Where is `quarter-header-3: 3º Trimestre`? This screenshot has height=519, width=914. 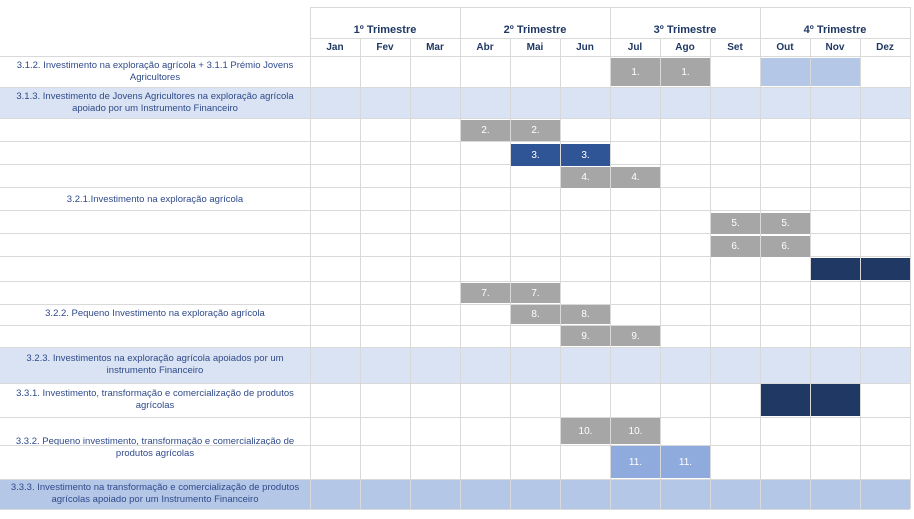
quarter-header-3: 3º Trimestre is located at coordinates (685, 30).